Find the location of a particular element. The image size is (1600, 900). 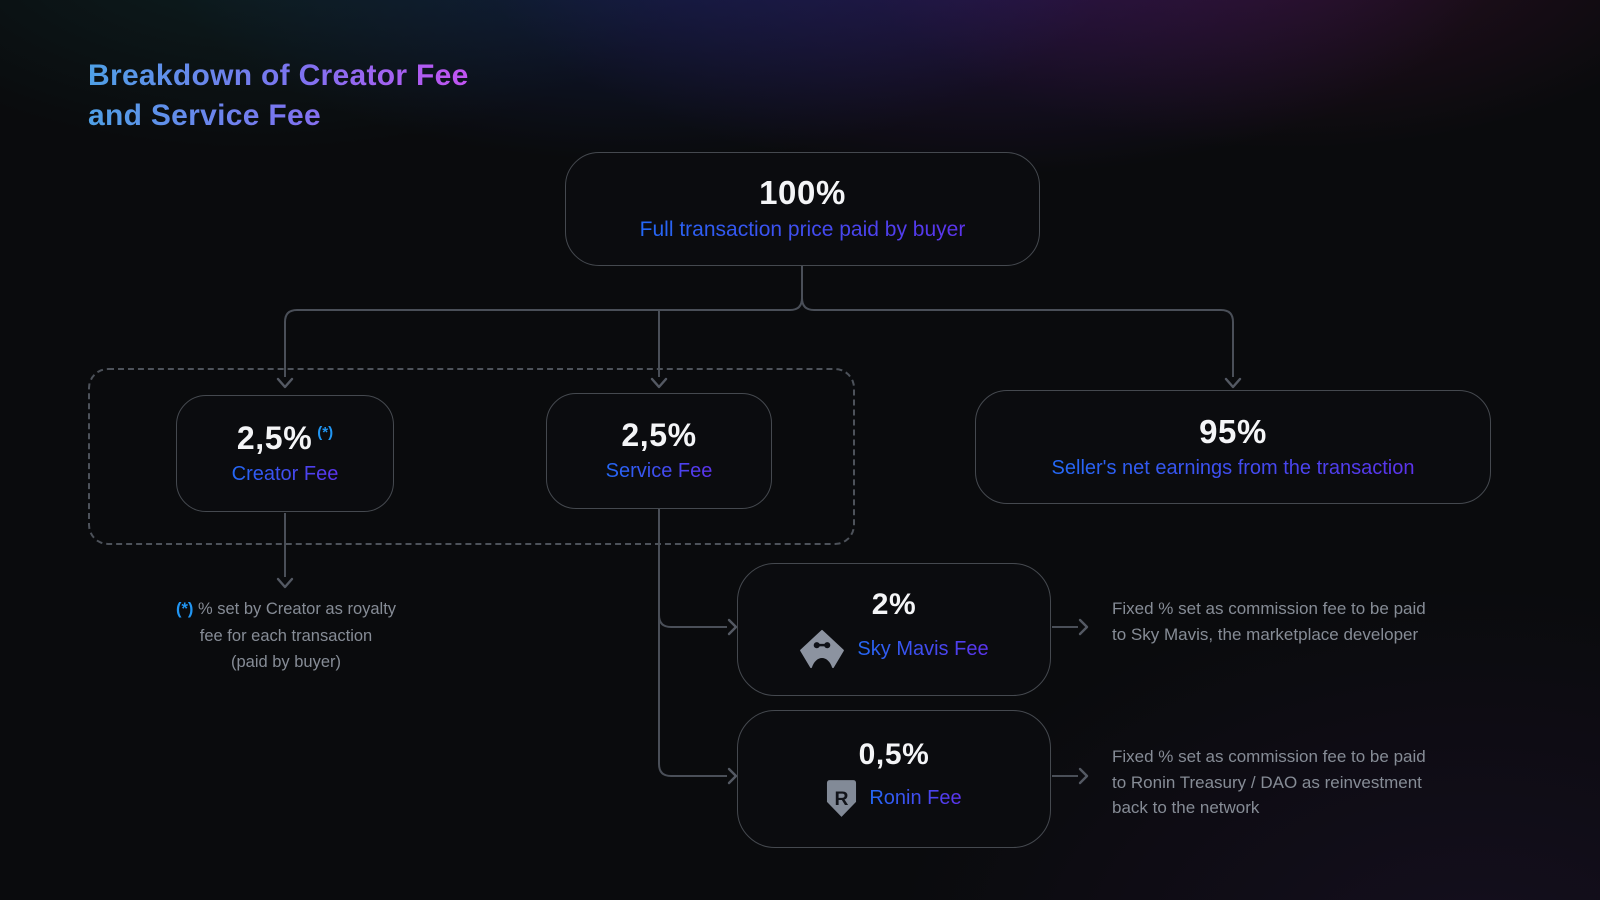

connector-total-to-creator is located at coordinates (543, 321).